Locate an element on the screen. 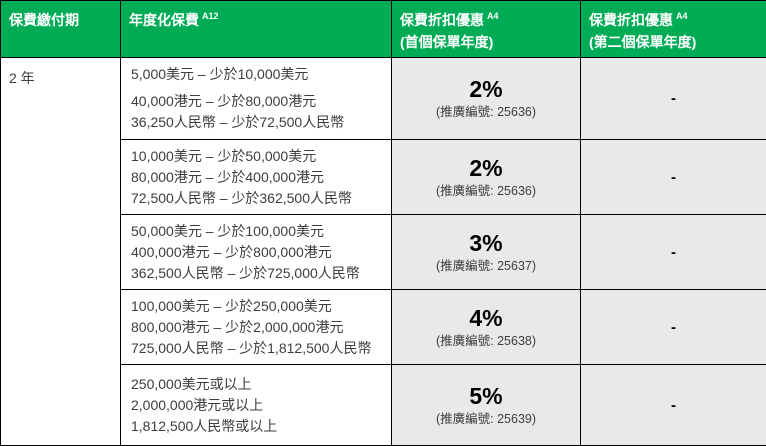 The height and width of the screenshot is (446, 766). footnote-ref-a4-first: A4 is located at coordinates (493, 16).